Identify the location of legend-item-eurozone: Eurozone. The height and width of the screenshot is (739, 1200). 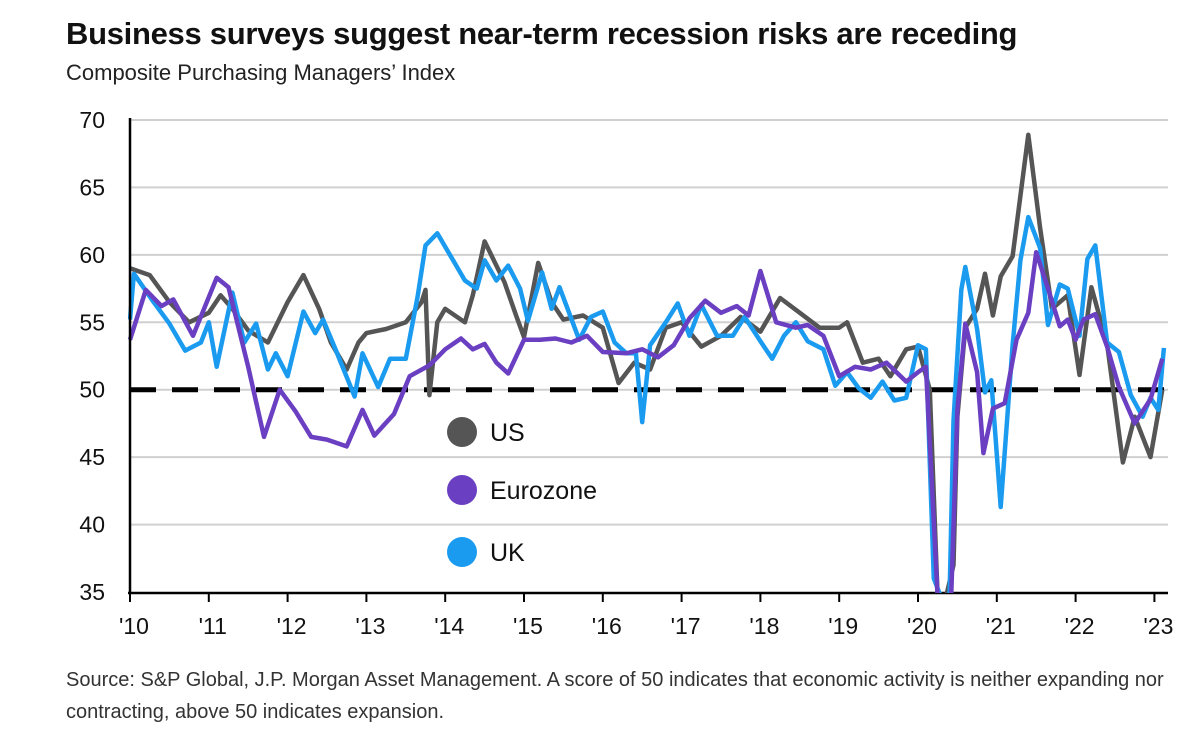
(522, 490).